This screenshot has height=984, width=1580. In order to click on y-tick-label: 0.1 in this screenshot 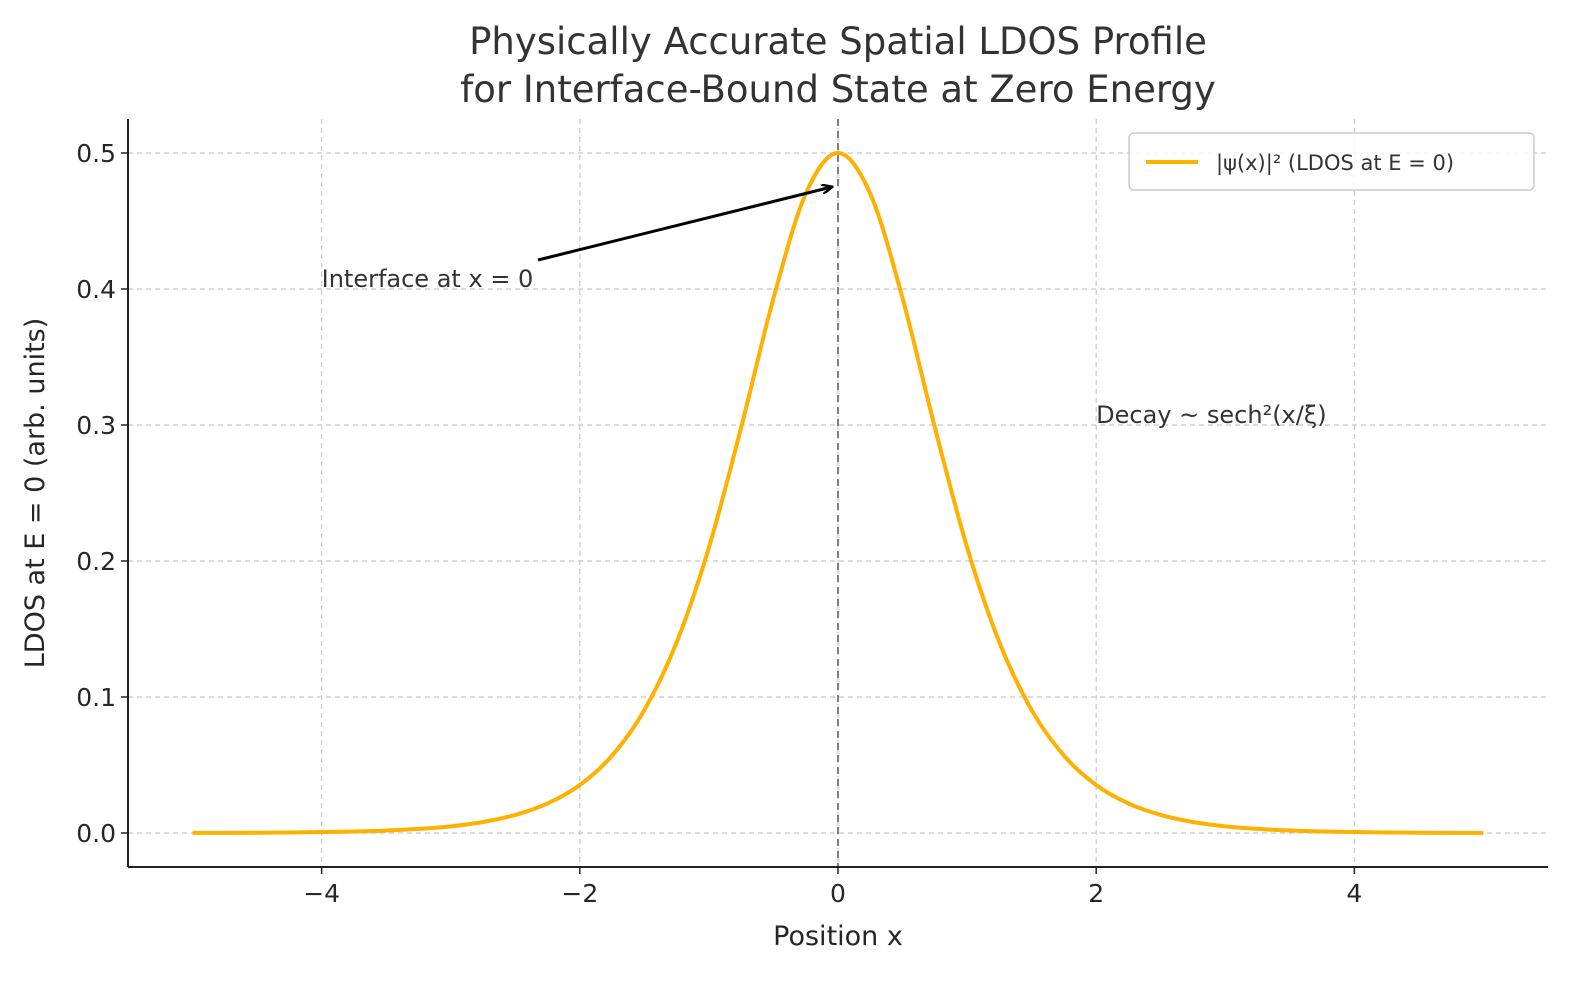, I will do `click(96, 697)`.